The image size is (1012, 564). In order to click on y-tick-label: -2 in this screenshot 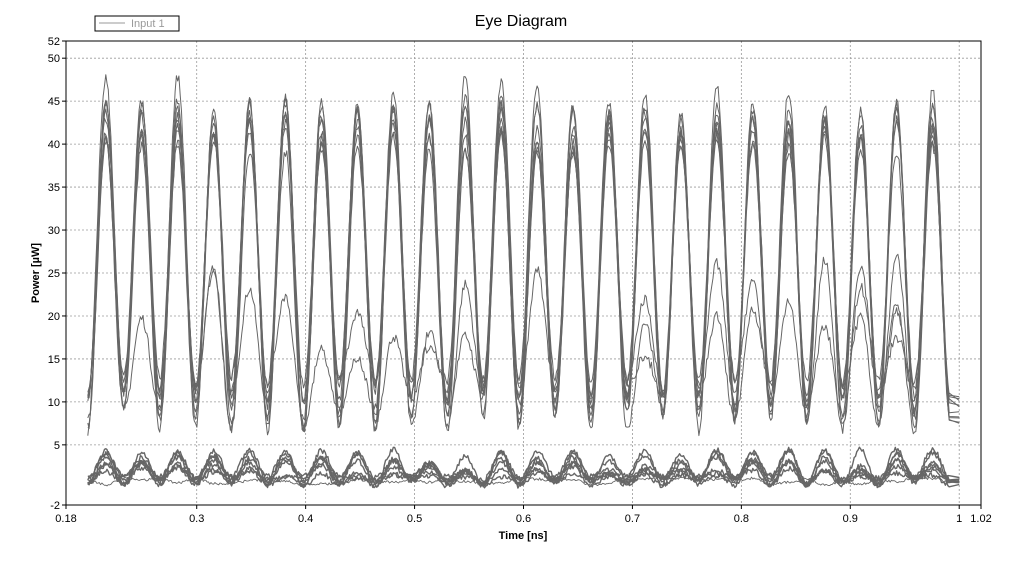, I will do `click(55, 506)`.